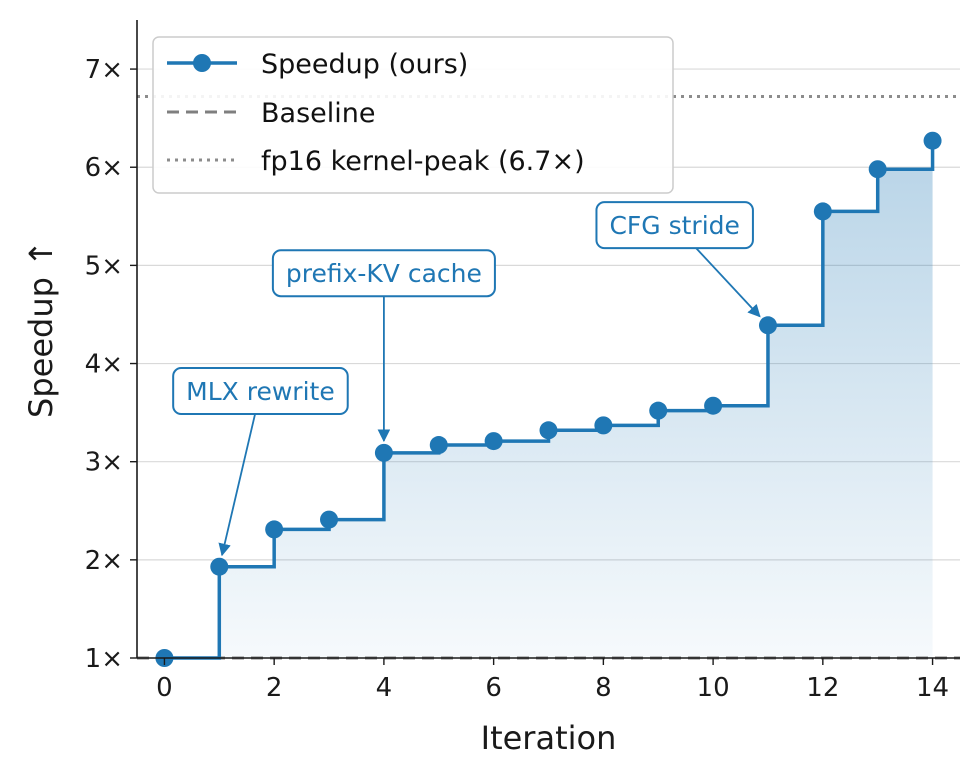 The width and height of the screenshot is (980, 779). Describe the element at coordinates (104, 70) in the screenshot. I see `y-tick-label-7: 7×` at that location.